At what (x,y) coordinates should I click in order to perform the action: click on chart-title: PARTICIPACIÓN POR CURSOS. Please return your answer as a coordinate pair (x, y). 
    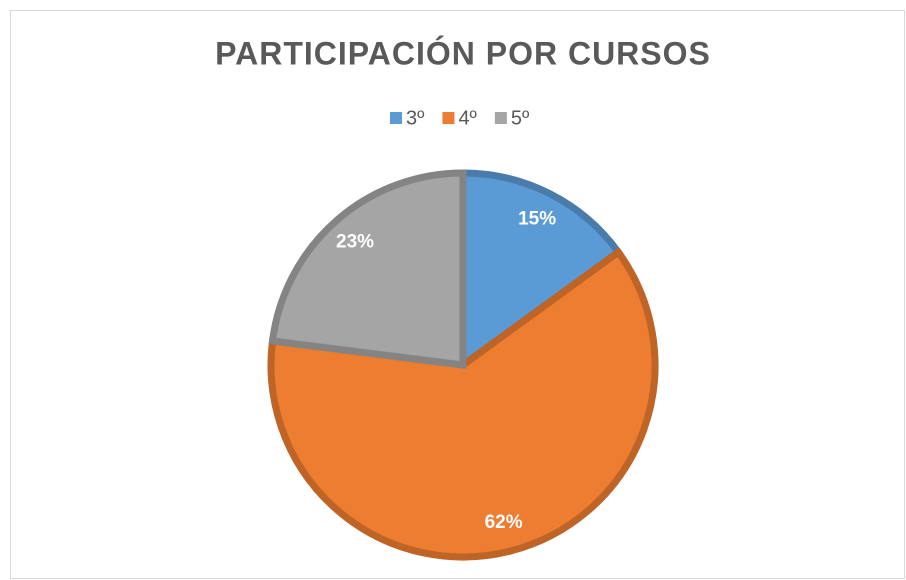
    Looking at the image, I should click on (463, 53).